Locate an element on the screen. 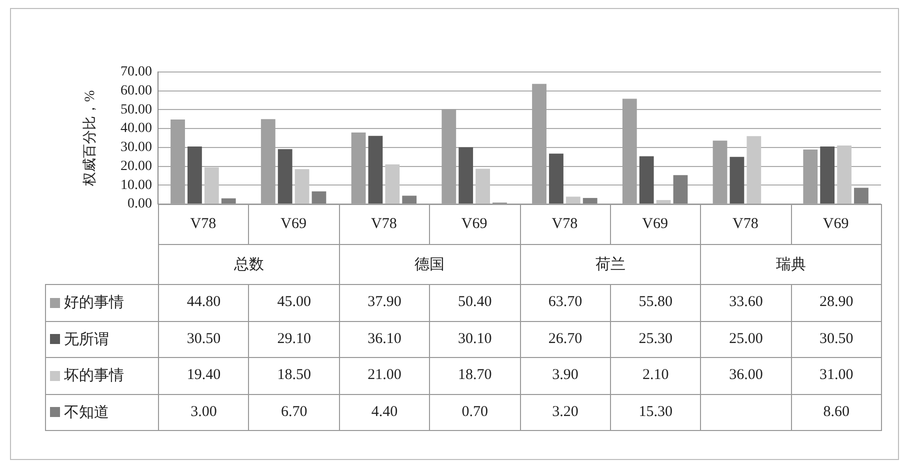 Image resolution: width=902 pixels, height=468 pixels. data-label: 29.10 is located at coordinates (294, 339).